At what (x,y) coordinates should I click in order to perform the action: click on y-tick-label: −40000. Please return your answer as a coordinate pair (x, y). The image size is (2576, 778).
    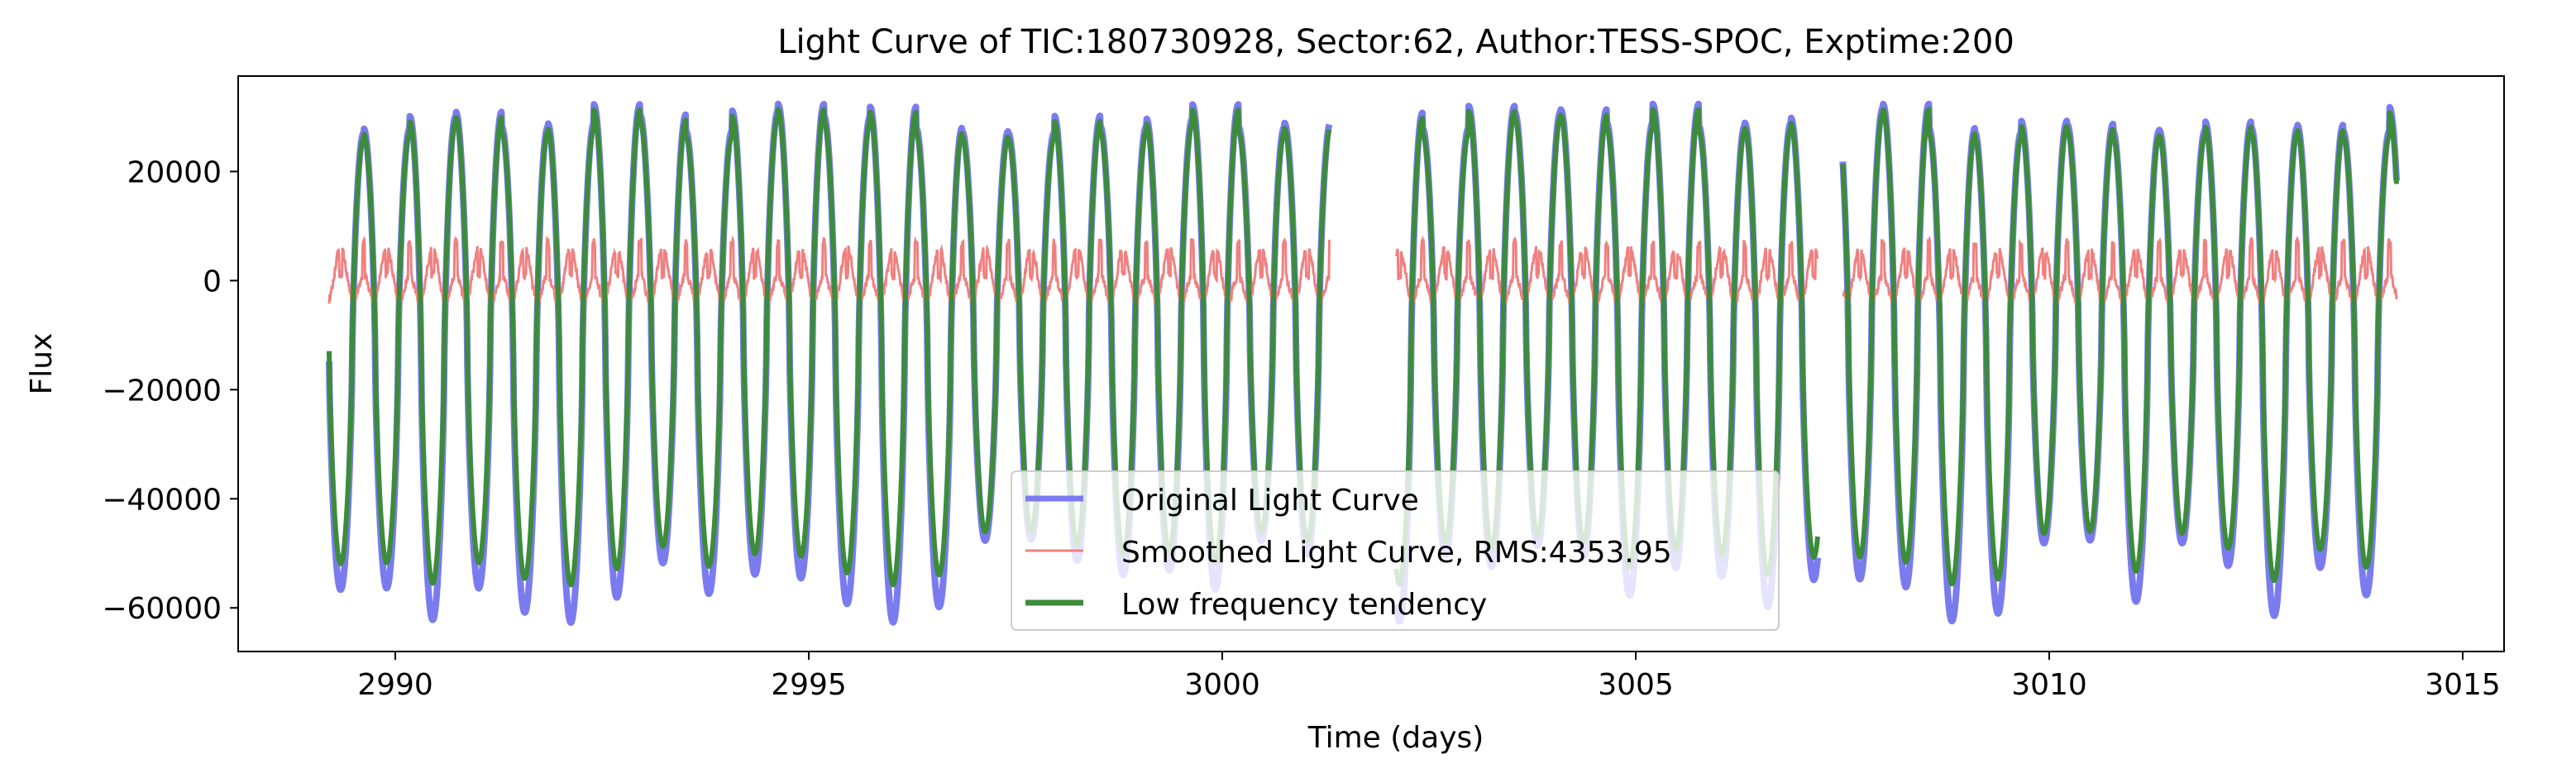
    Looking at the image, I should click on (162, 500).